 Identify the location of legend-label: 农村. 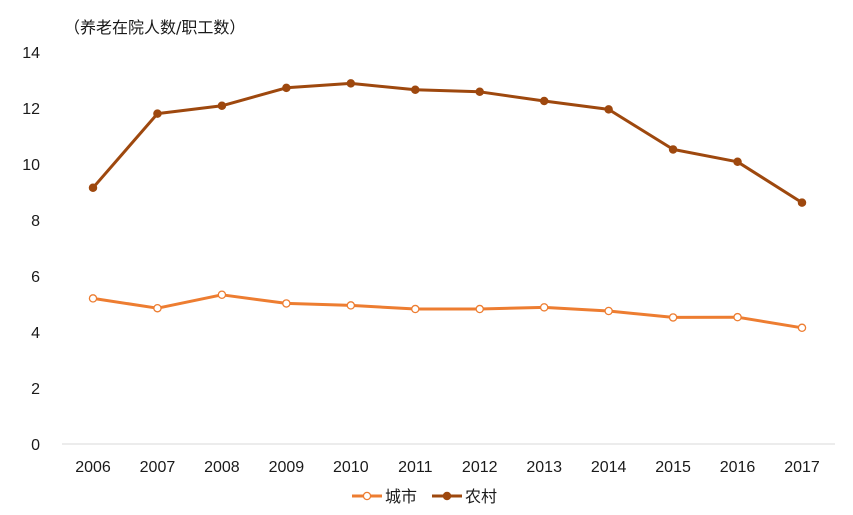
(481, 496).